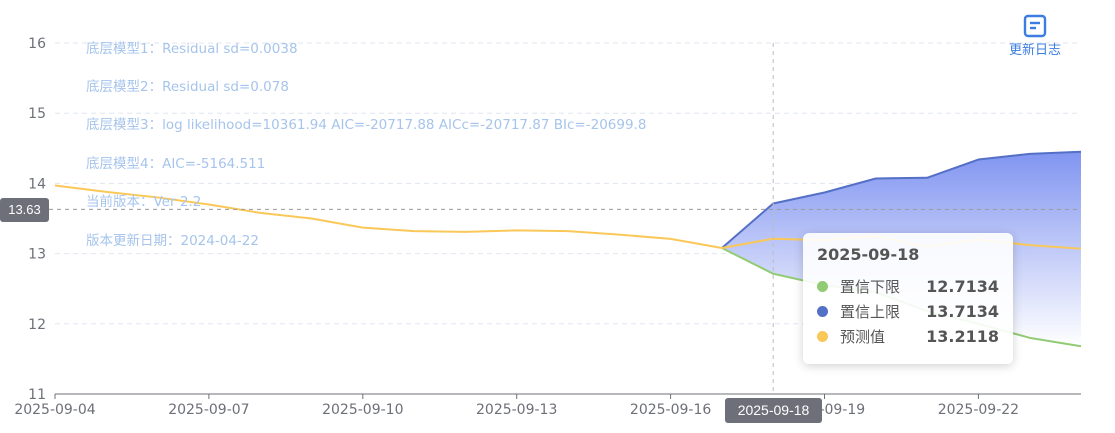 The image size is (1115, 433). Describe the element at coordinates (37, 114) in the screenshot. I see `y-tick-label: 15` at that location.